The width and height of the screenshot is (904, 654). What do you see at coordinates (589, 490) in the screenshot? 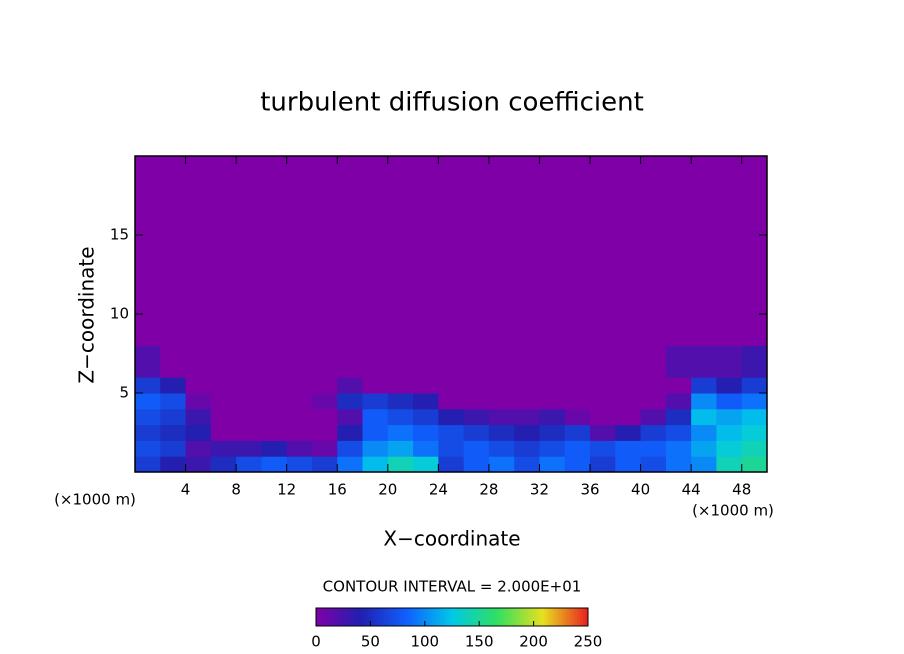
I see `x-tick-label: 36` at bounding box center [589, 490].